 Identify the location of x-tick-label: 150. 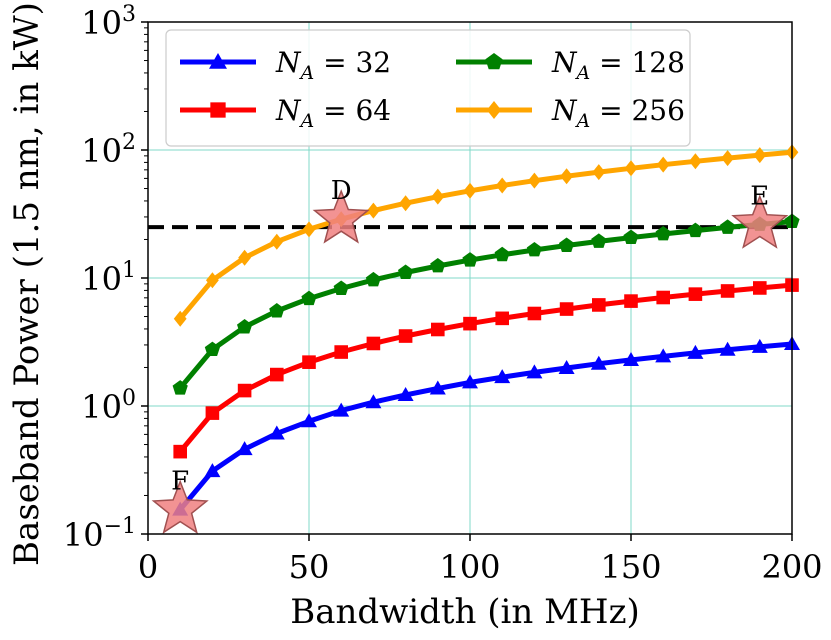
(630, 567).